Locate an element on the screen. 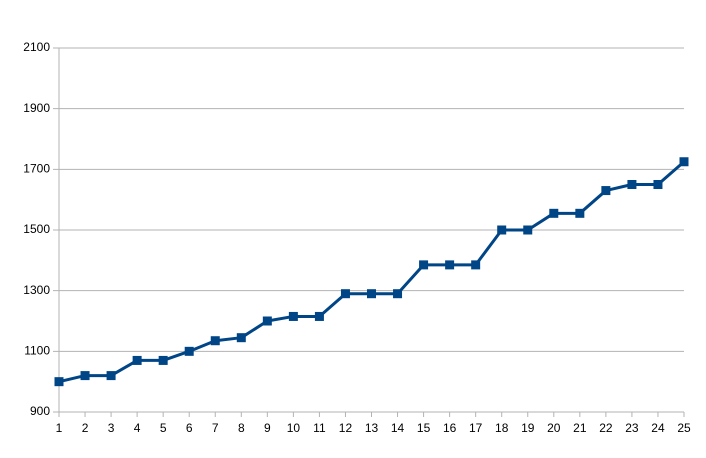 Image resolution: width=706 pixels, height=458 pixels. y-tick-label: 1700 is located at coordinates (36, 169).